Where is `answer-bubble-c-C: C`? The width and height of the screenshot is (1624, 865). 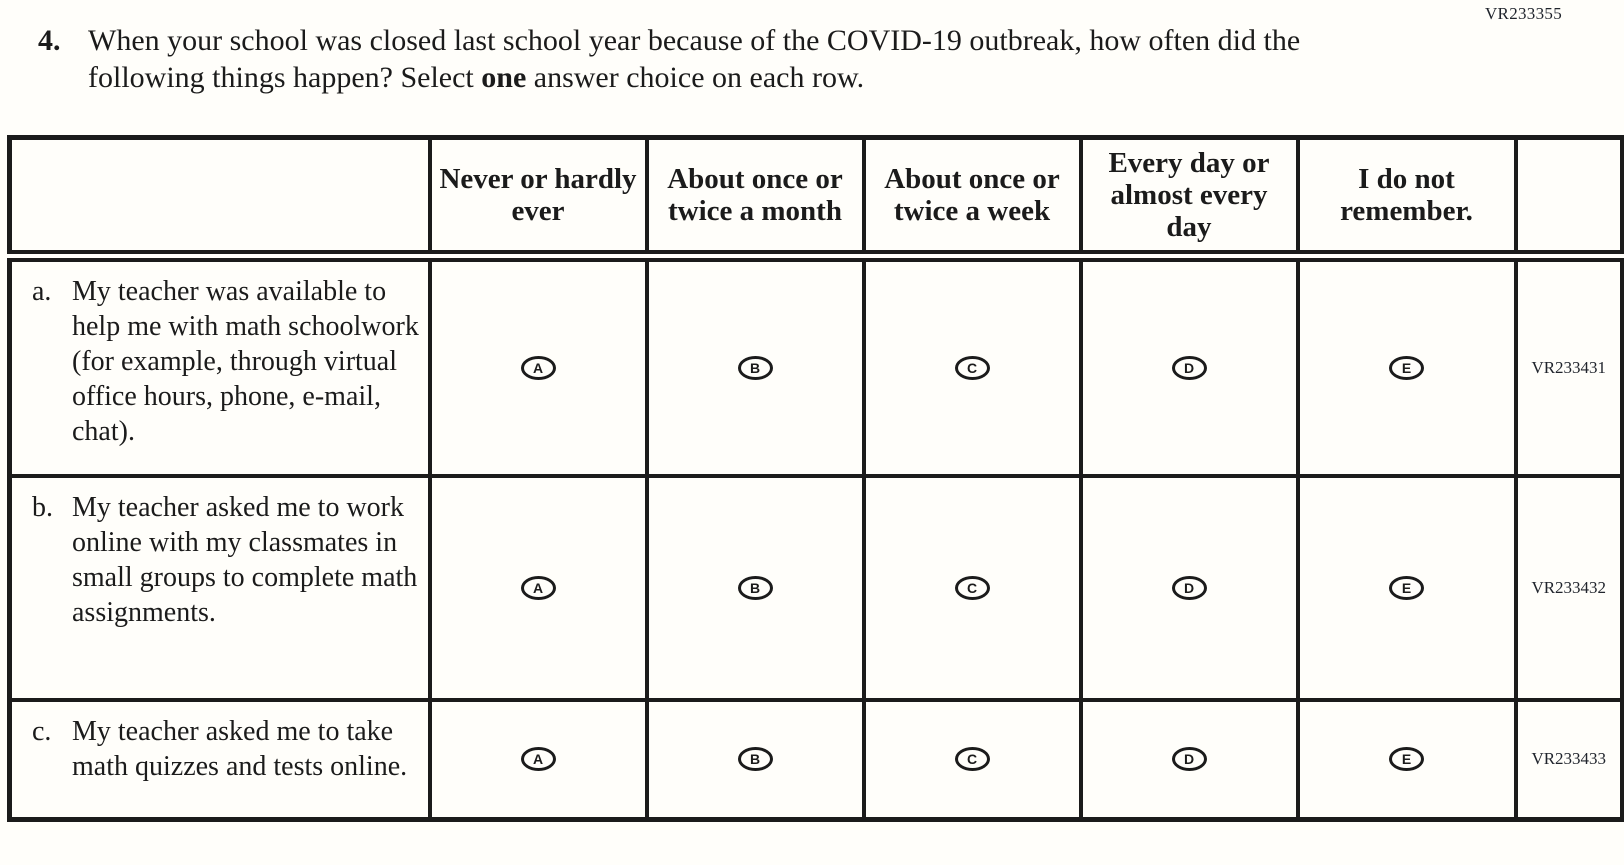
answer-bubble-c-C: C is located at coordinates (972, 759).